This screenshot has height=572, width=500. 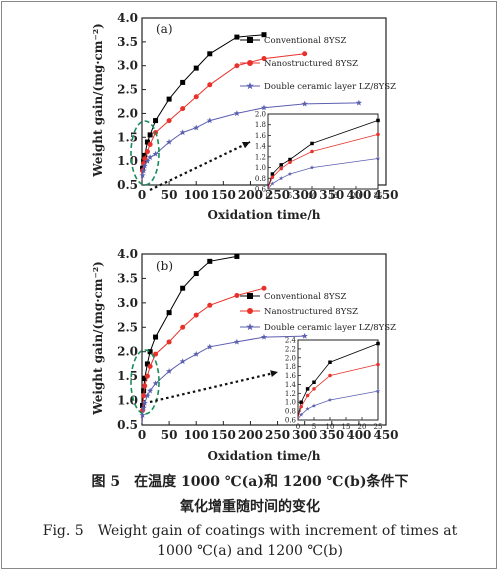 What do you see at coordinates (127, 303) in the screenshot?
I see `y-tick-label: 3.0` at bounding box center [127, 303].